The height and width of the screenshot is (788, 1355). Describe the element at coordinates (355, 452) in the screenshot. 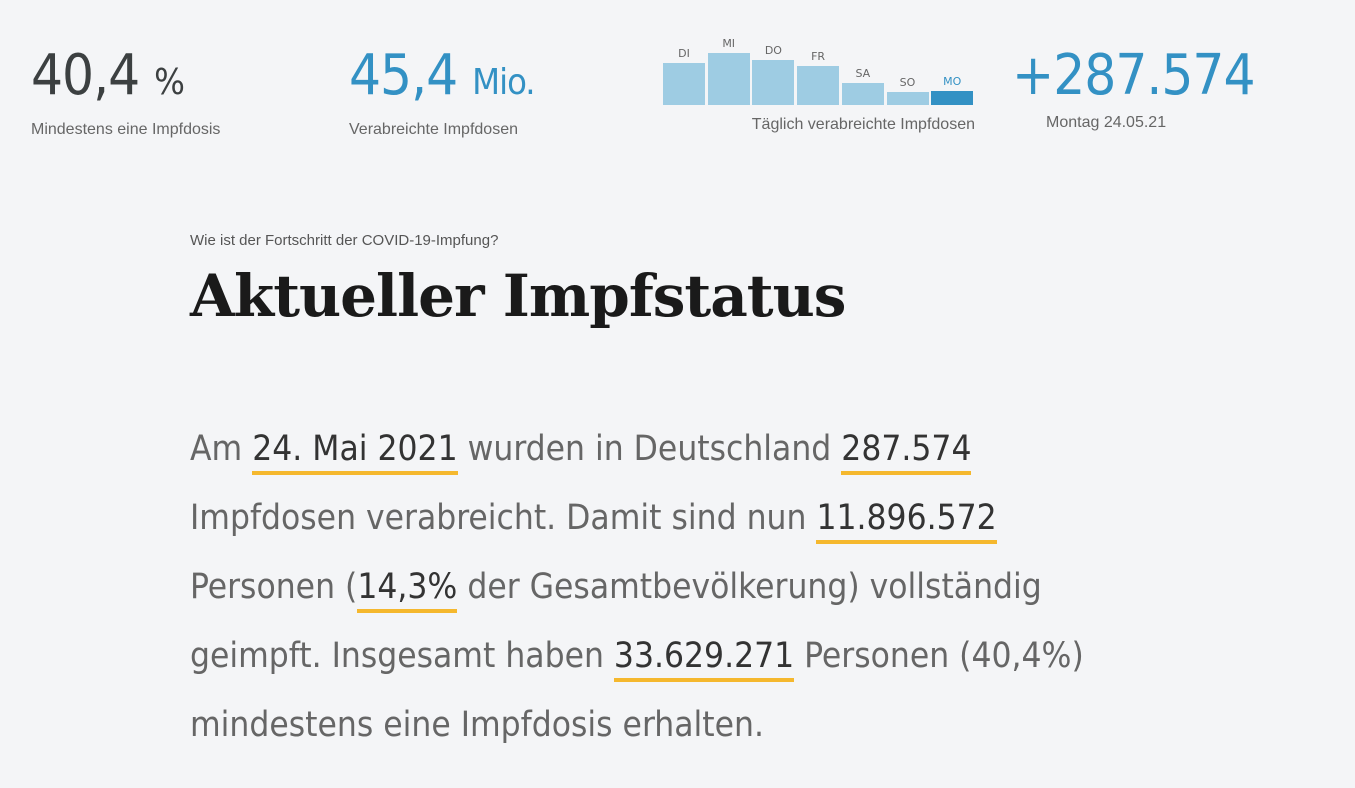

I see `highlighted-value: 24. Mai 2021` at that location.